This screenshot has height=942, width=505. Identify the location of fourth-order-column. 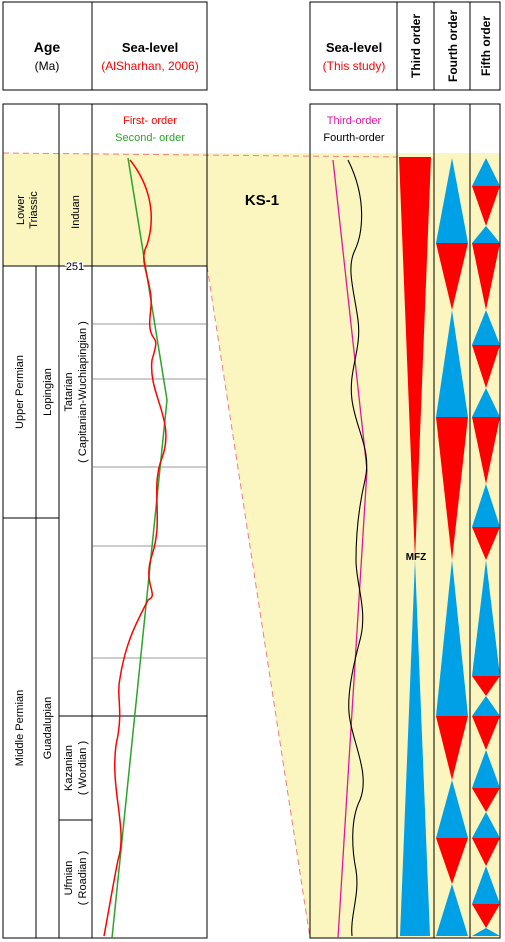
(452, 547).